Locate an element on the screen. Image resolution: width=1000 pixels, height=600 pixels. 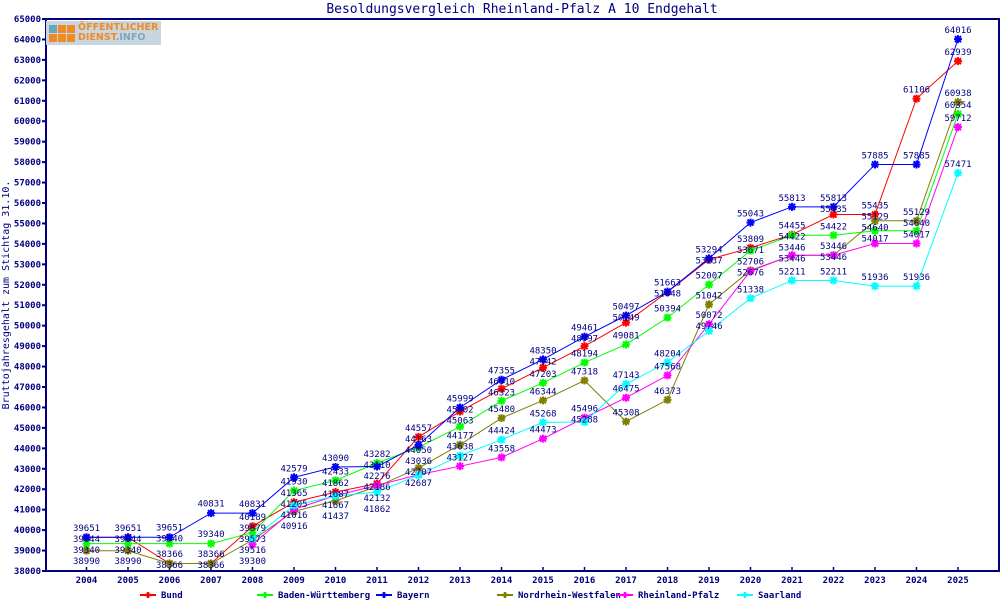
data-label: 49461 is located at coordinates (584, 329).